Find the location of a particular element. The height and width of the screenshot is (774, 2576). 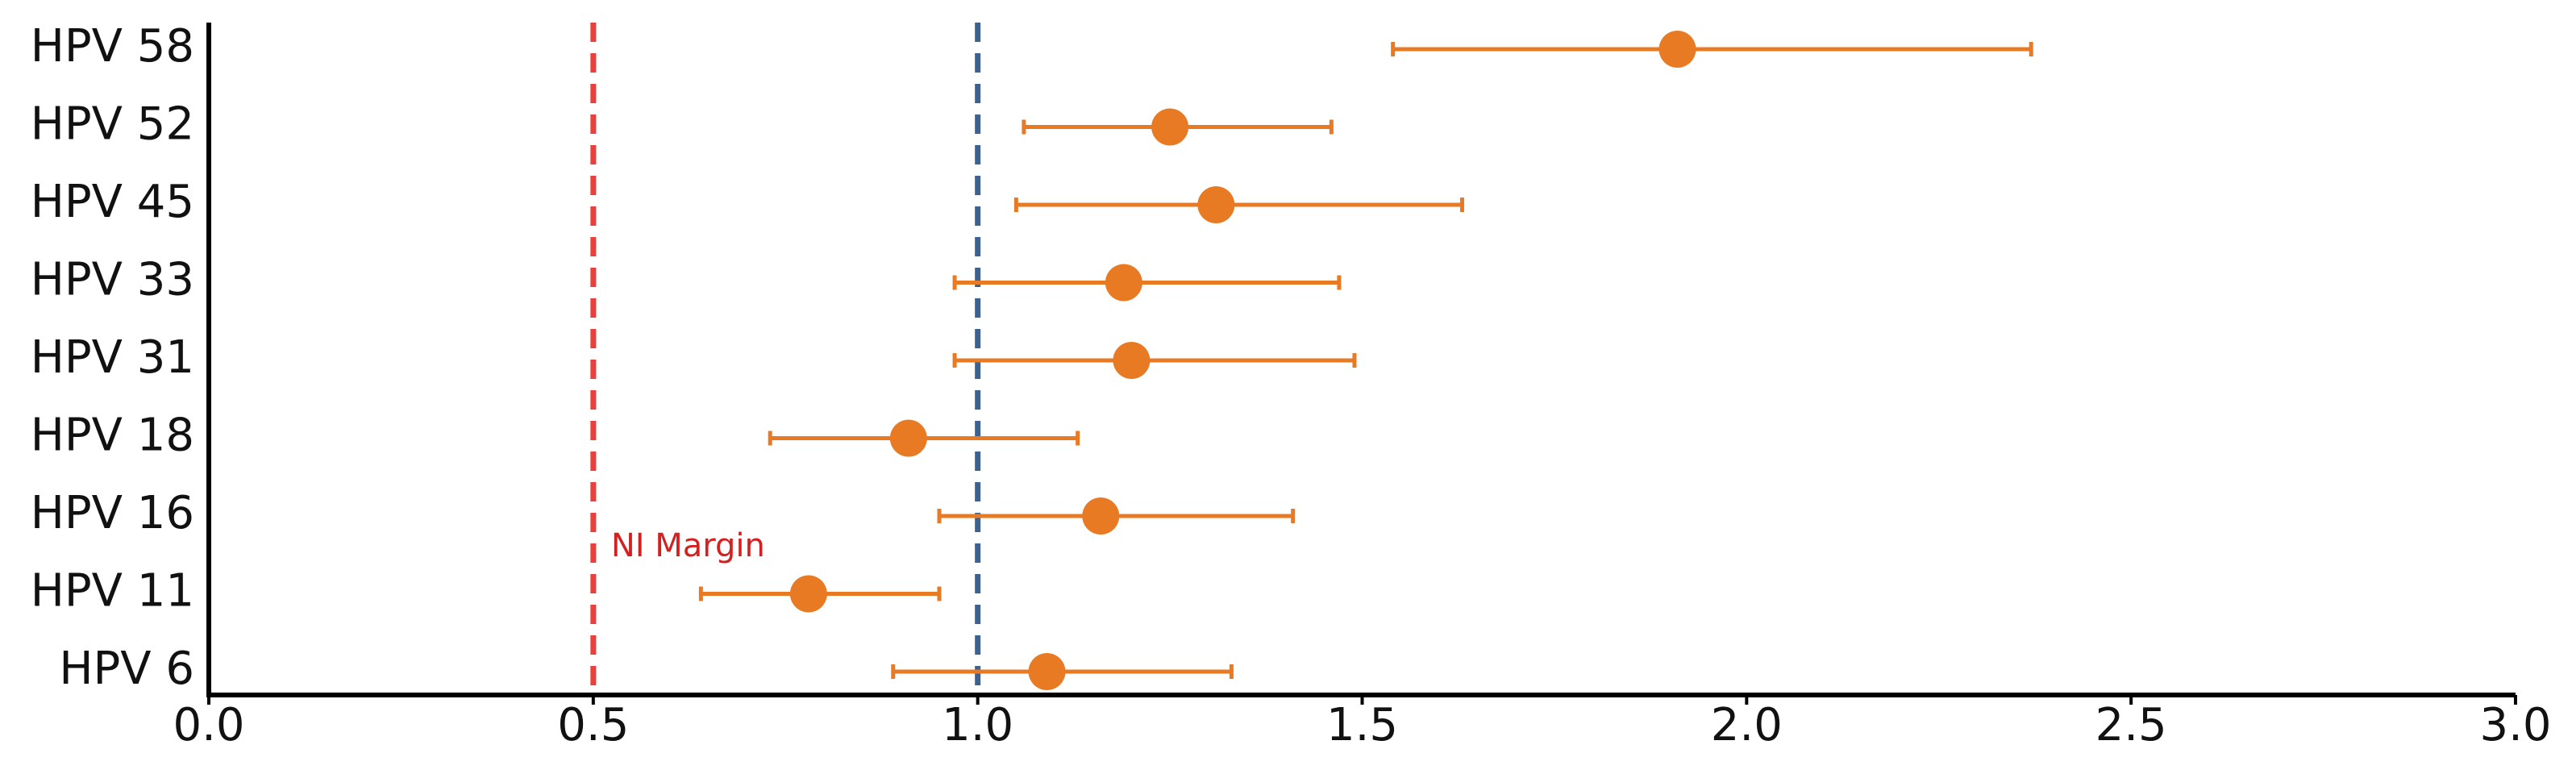

y-tick-label: HPV 52 is located at coordinates (112, 124).